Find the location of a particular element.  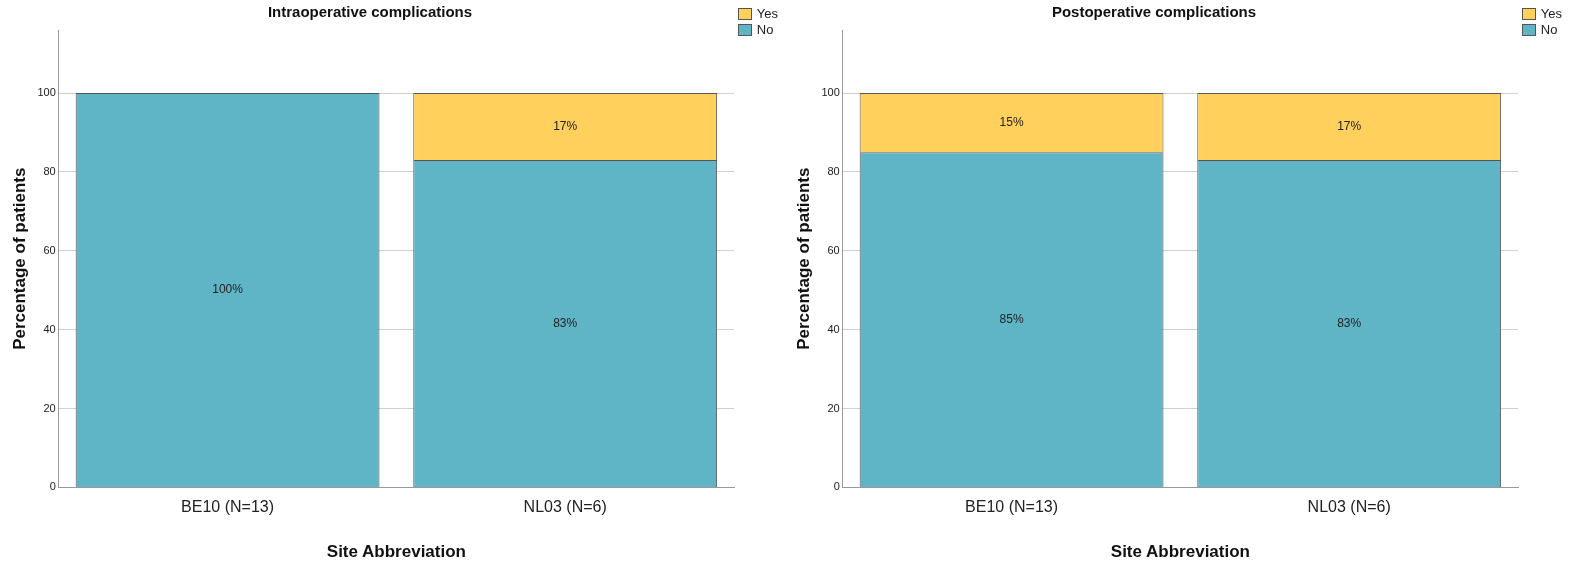

chart-title: Intraoperative complications is located at coordinates (370, 12).